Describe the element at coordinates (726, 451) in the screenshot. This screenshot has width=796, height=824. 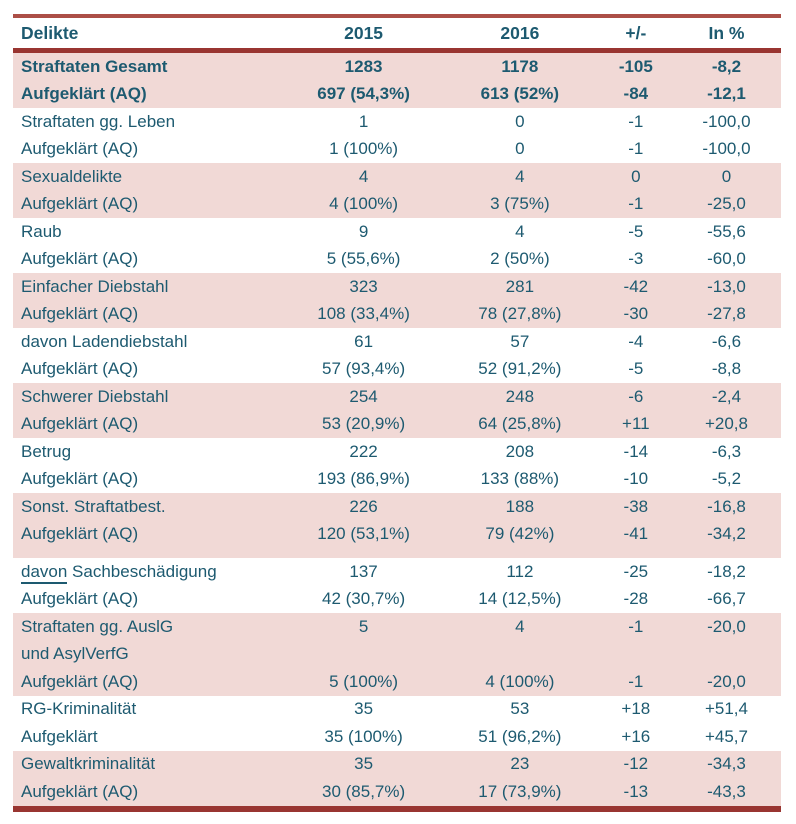
I see `cell-percent: -6,3` at that location.